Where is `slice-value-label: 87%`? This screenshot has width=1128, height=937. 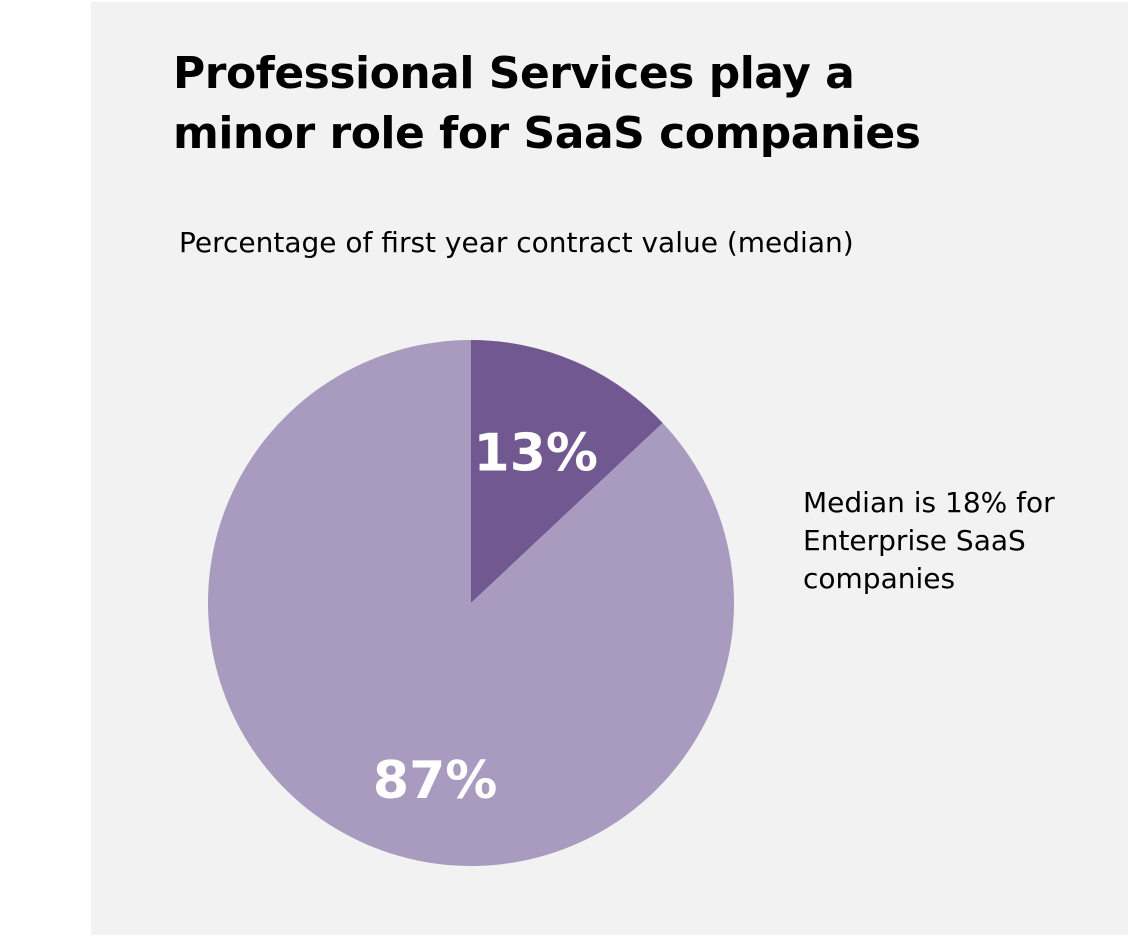
slice-value-label: 87% is located at coordinates (435, 781).